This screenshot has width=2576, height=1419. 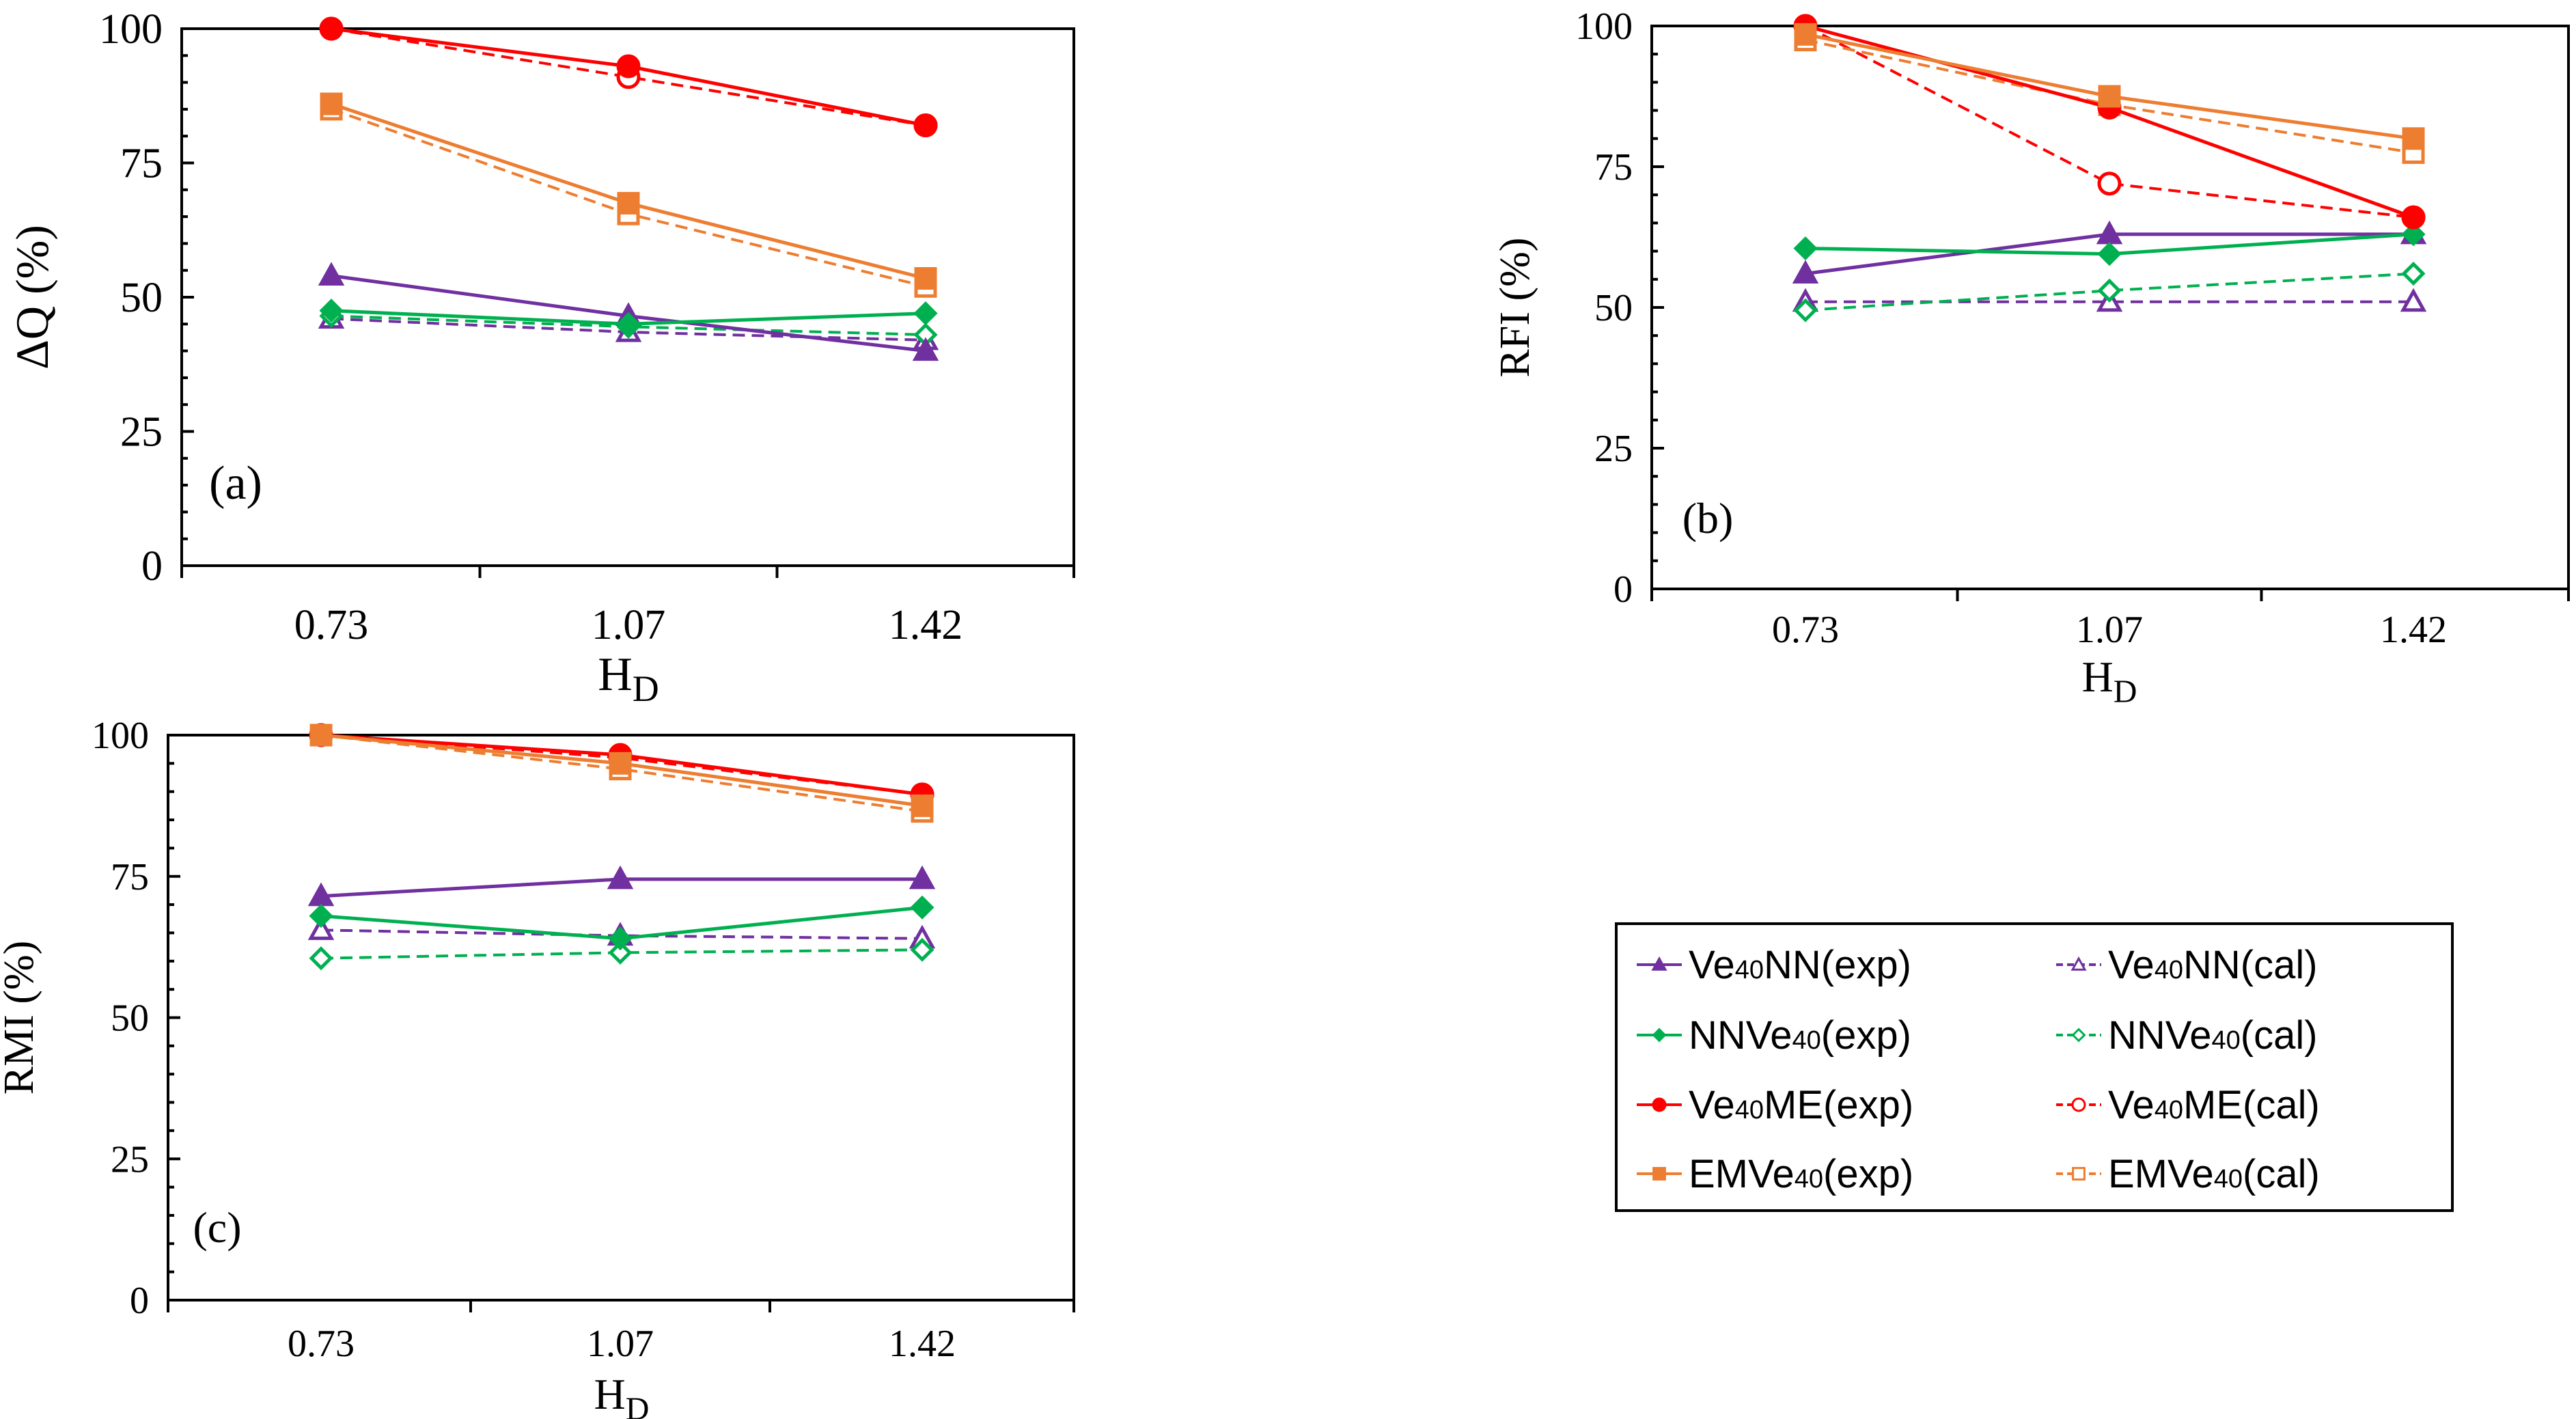 What do you see at coordinates (21, 1018) in the screenshot?
I see `y-axis-title: RMI (%)` at bounding box center [21, 1018].